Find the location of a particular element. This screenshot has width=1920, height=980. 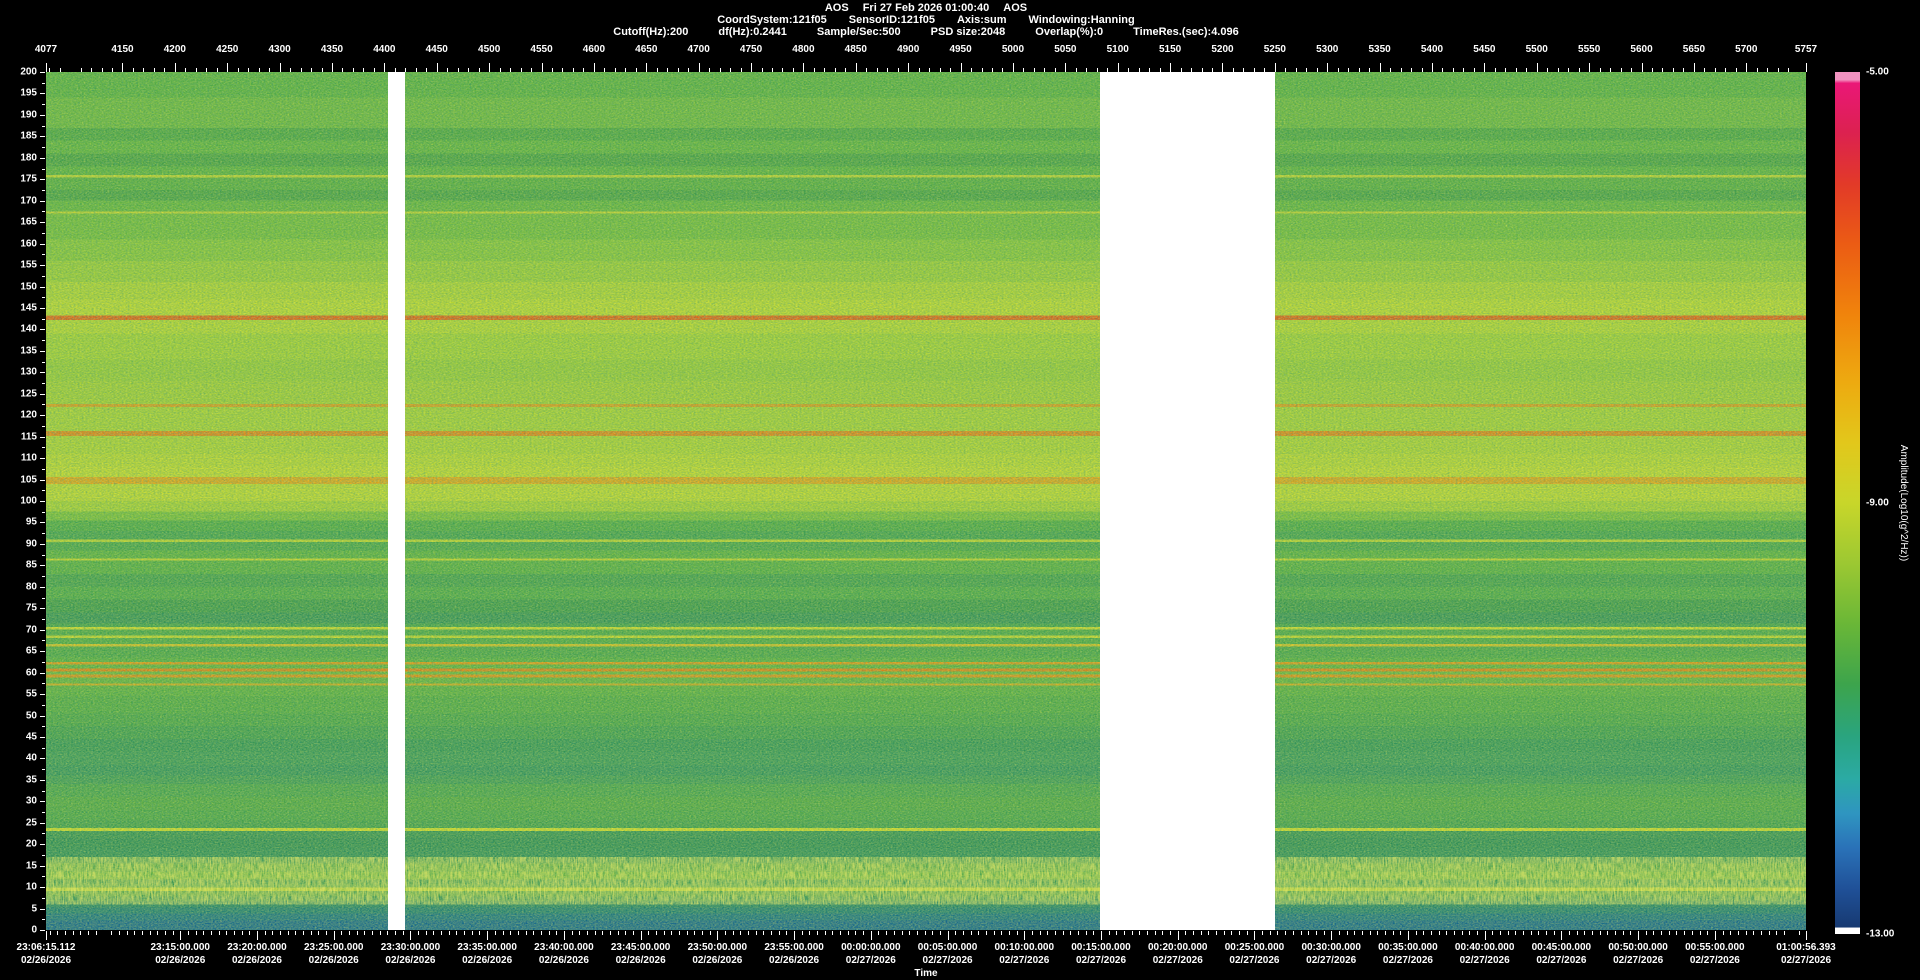

colorbar-labels: -5.00 -9.00 -13.00 is located at coordinates (1886, 503).